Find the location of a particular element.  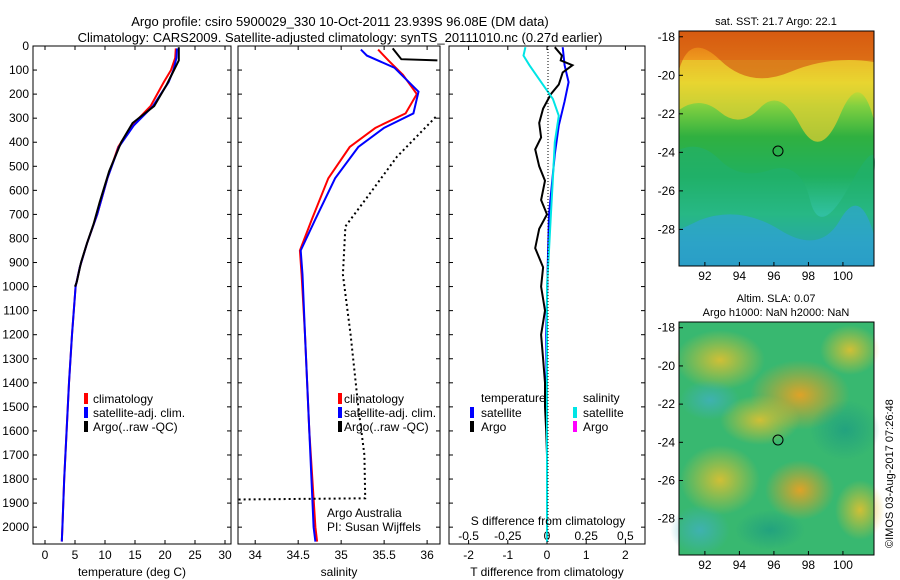

y-tick-label: 1700 is located at coordinates (15, 455).